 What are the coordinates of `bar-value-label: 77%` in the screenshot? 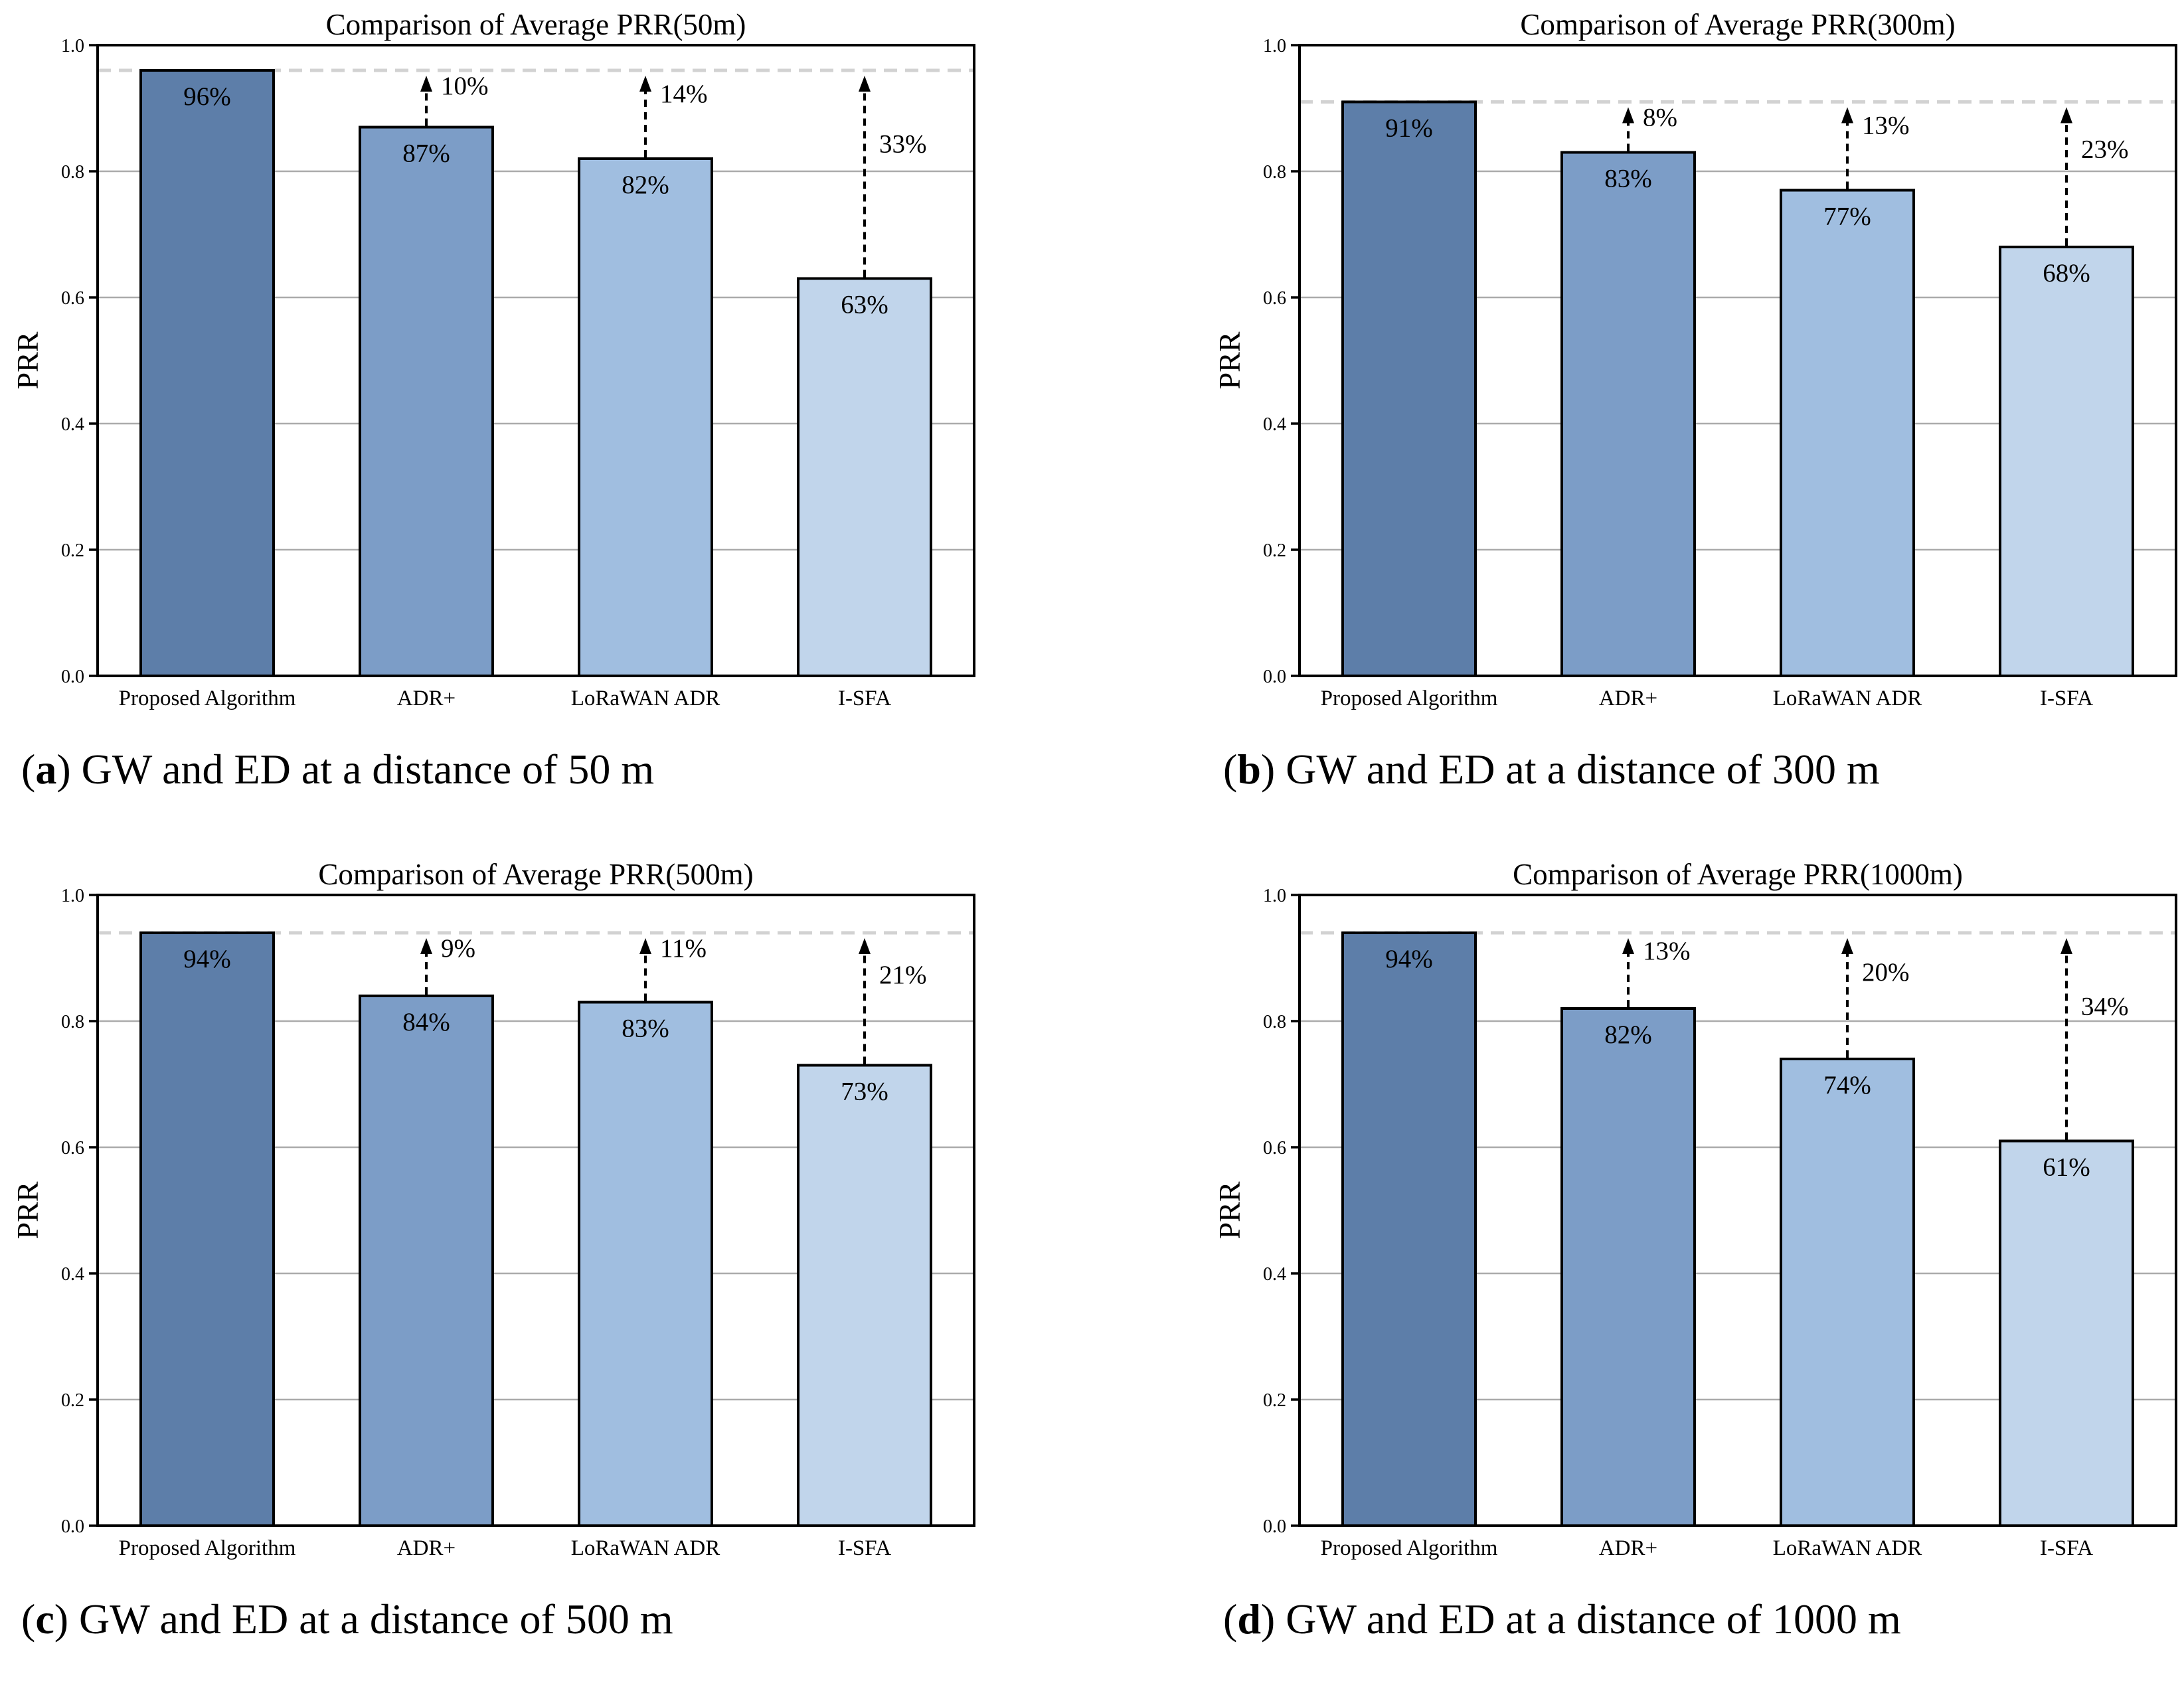 It's located at (1847, 216).